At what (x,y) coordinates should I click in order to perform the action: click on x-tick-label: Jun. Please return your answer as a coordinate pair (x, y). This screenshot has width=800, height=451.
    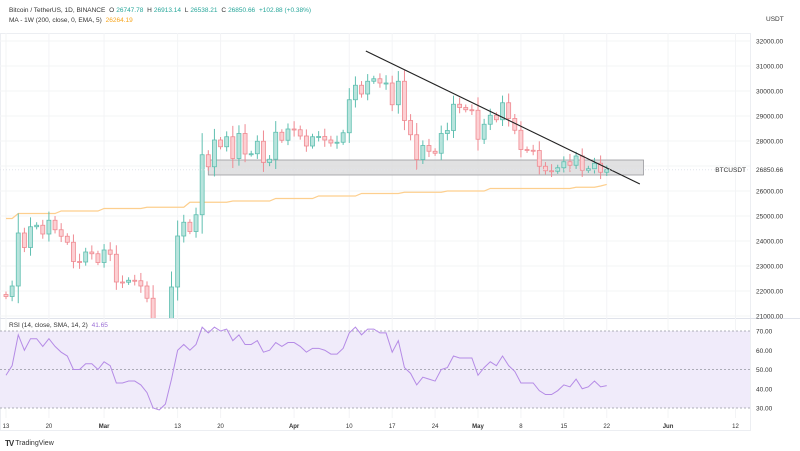
    Looking at the image, I should click on (668, 427).